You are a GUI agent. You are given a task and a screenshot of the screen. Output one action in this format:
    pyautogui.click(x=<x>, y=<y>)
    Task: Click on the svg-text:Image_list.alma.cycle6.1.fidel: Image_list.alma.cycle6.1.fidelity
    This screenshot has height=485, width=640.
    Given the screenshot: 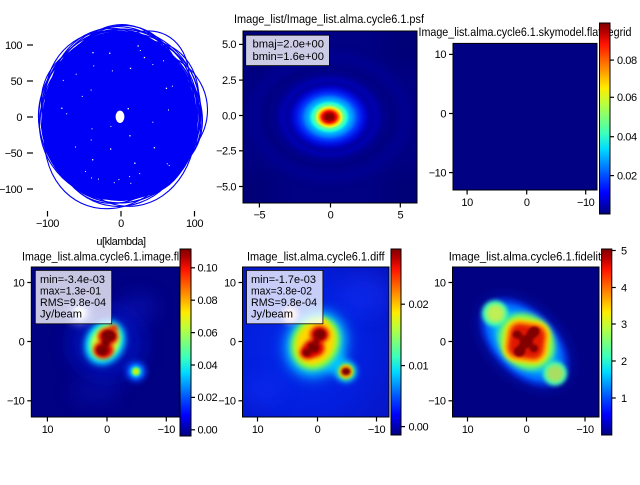 What is the action you would take?
    pyautogui.click(x=528, y=257)
    